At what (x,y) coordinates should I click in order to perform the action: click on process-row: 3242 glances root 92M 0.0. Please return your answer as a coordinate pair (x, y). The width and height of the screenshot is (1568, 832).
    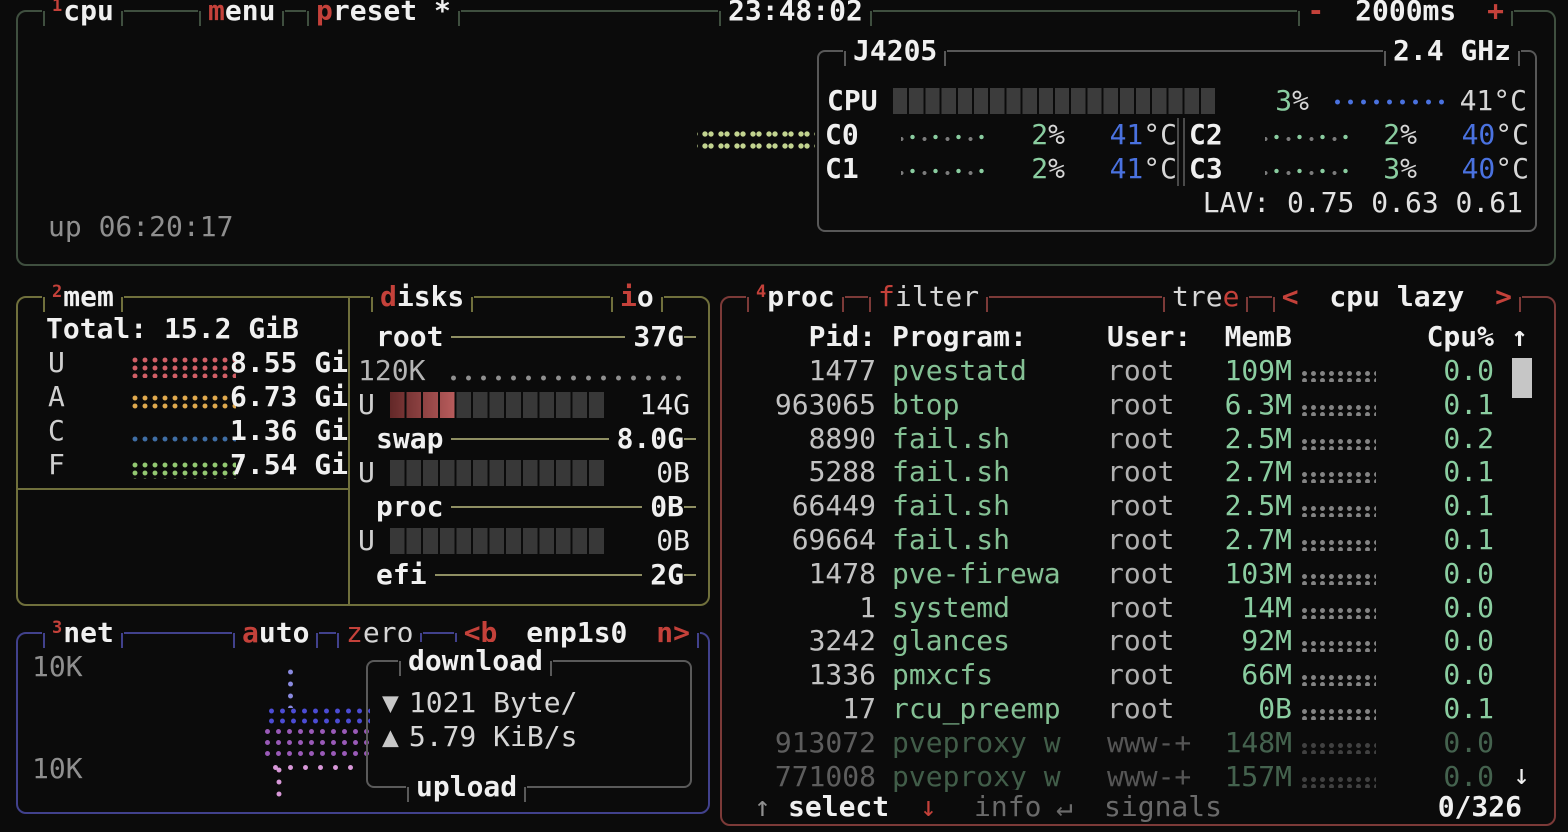
    Looking at the image, I should click on (1128, 641).